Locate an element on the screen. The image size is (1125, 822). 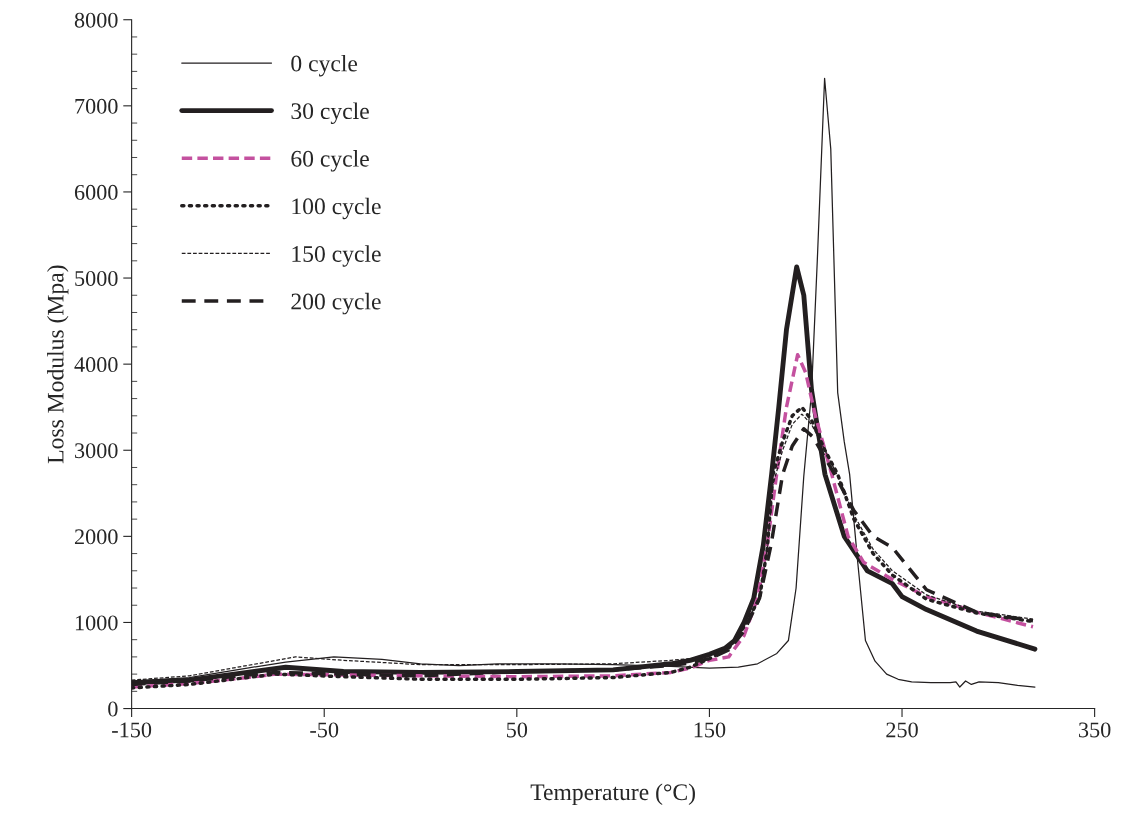
y-tick-label: 2000 is located at coordinates (96, 537).